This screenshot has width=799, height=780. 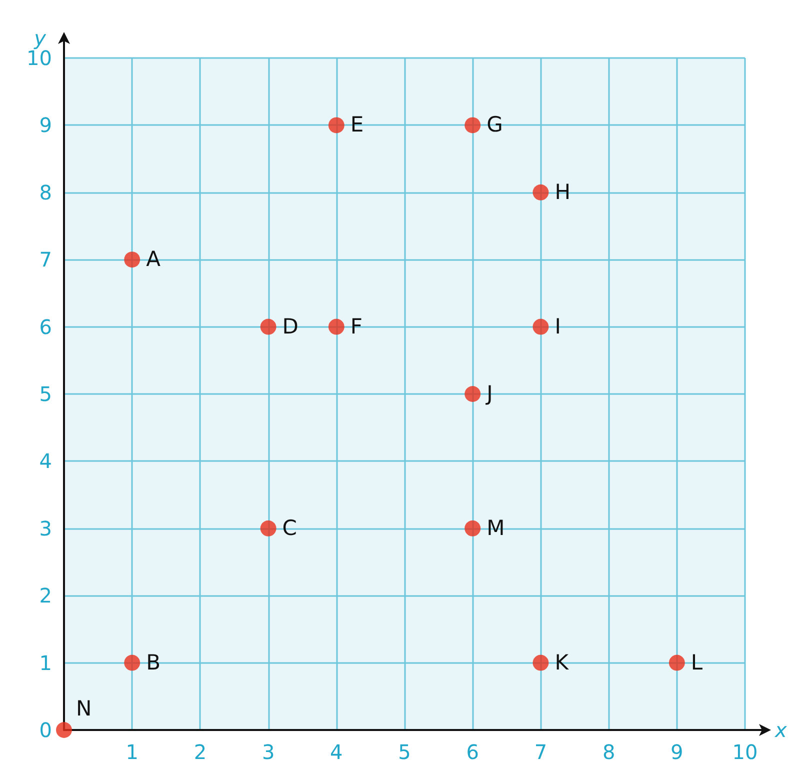 What do you see at coordinates (541, 752) in the screenshot?
I see `x-tick-label: 7` at bounding box center [541, 752].